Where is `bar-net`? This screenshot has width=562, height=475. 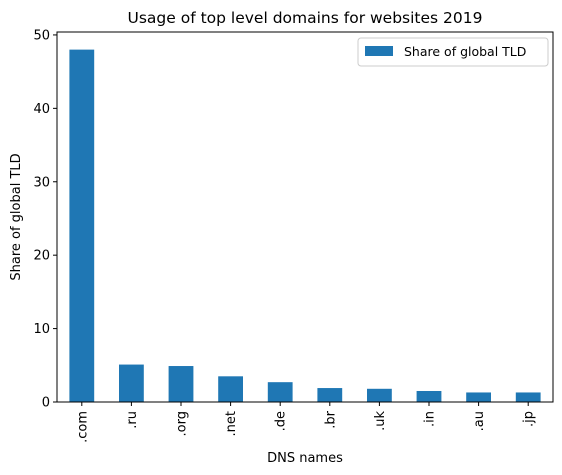
bar-net is located at coordinates (230, 389).